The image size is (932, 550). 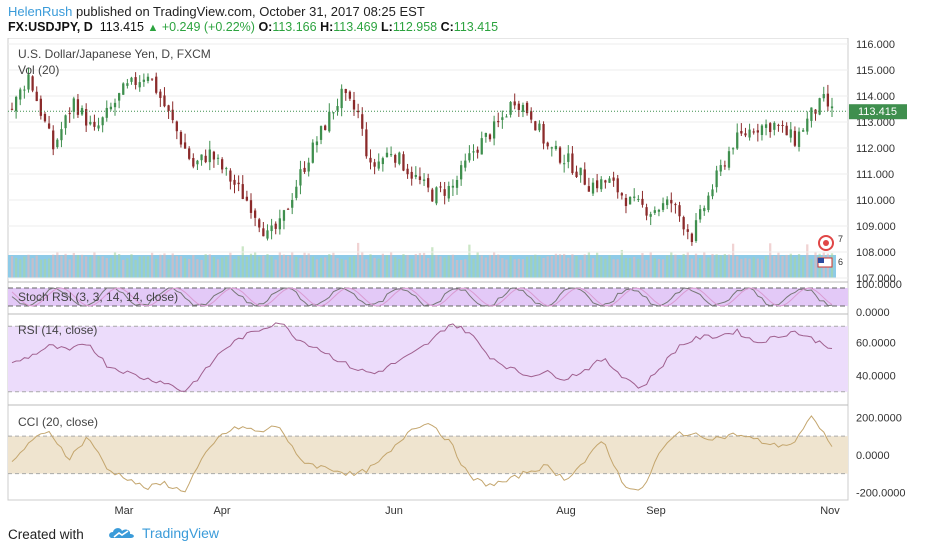 What do you see at coordinates (50, 27) in the screenshot?
I see `symbol-label: FX:USDJPY, D` at bounding box center [50, 27].